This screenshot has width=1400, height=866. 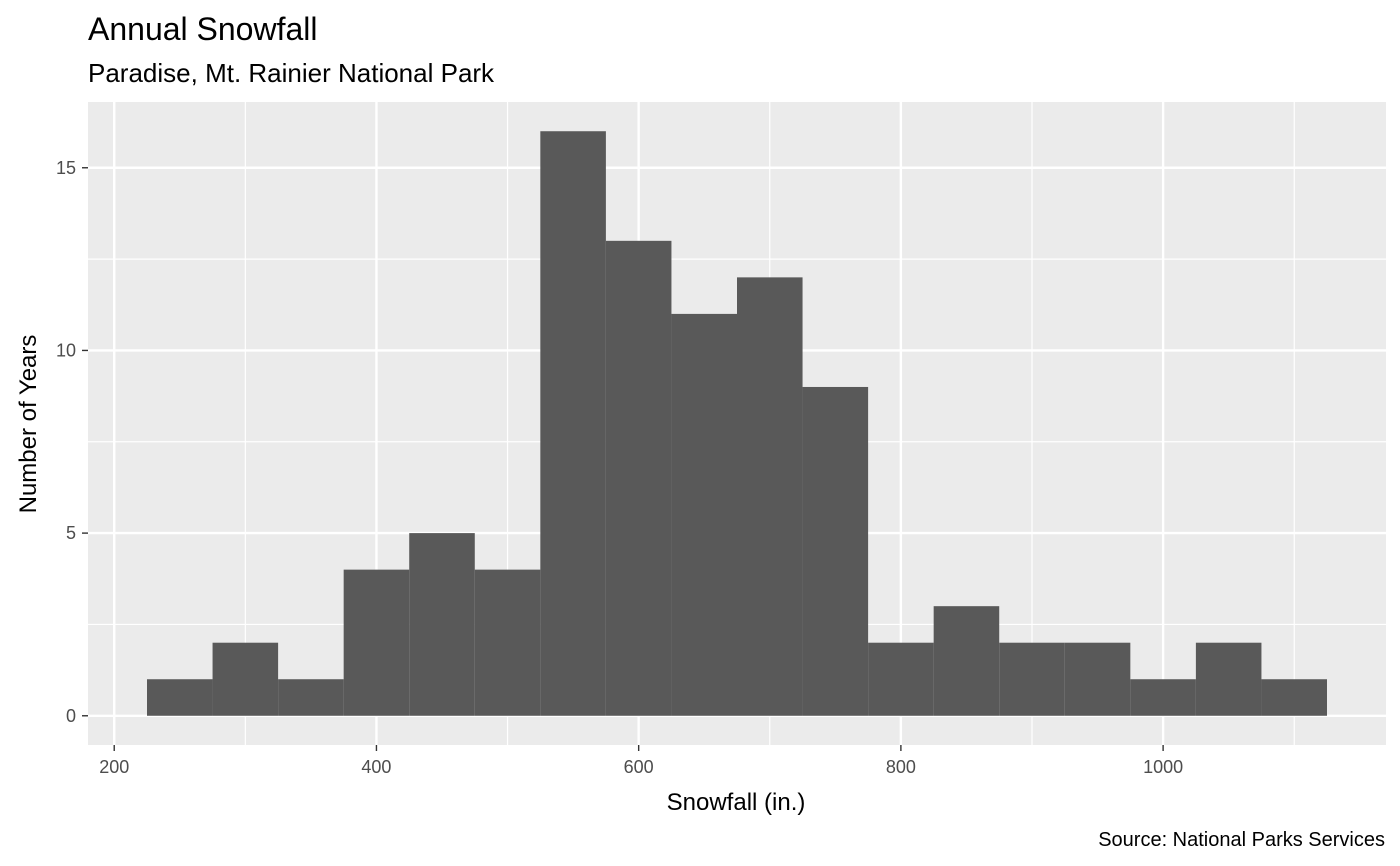 What do you see at coordinates (114, 767) in the screenshot?
I see `x-tick-label: 200` at bounding box center [114, 767].